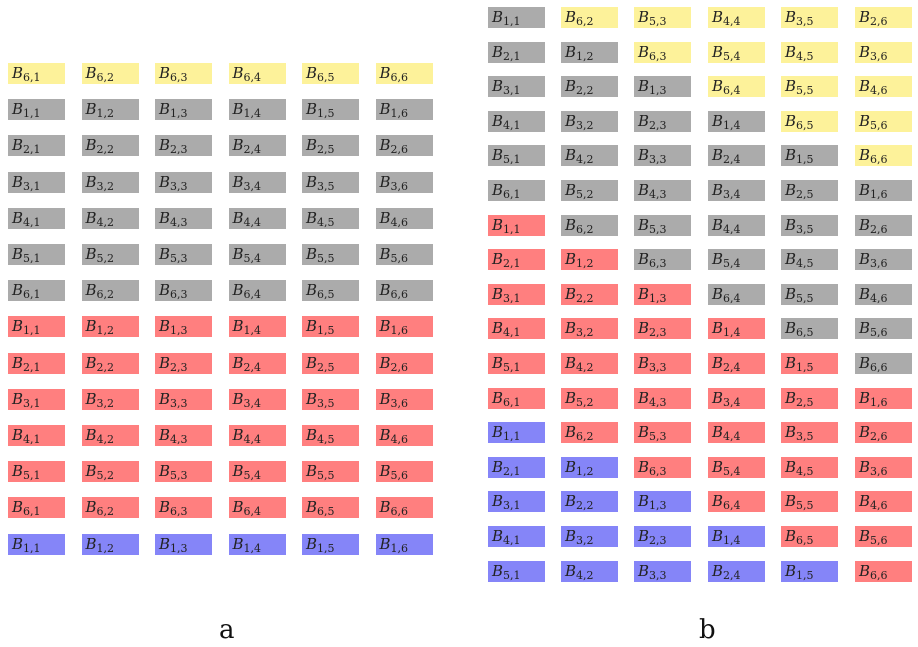 This screenshot has width=918, height=647. Describe the element at coordinates (662, 121) in the screenshot. I see `block-b-2-3-gray: B2,3` at that location.